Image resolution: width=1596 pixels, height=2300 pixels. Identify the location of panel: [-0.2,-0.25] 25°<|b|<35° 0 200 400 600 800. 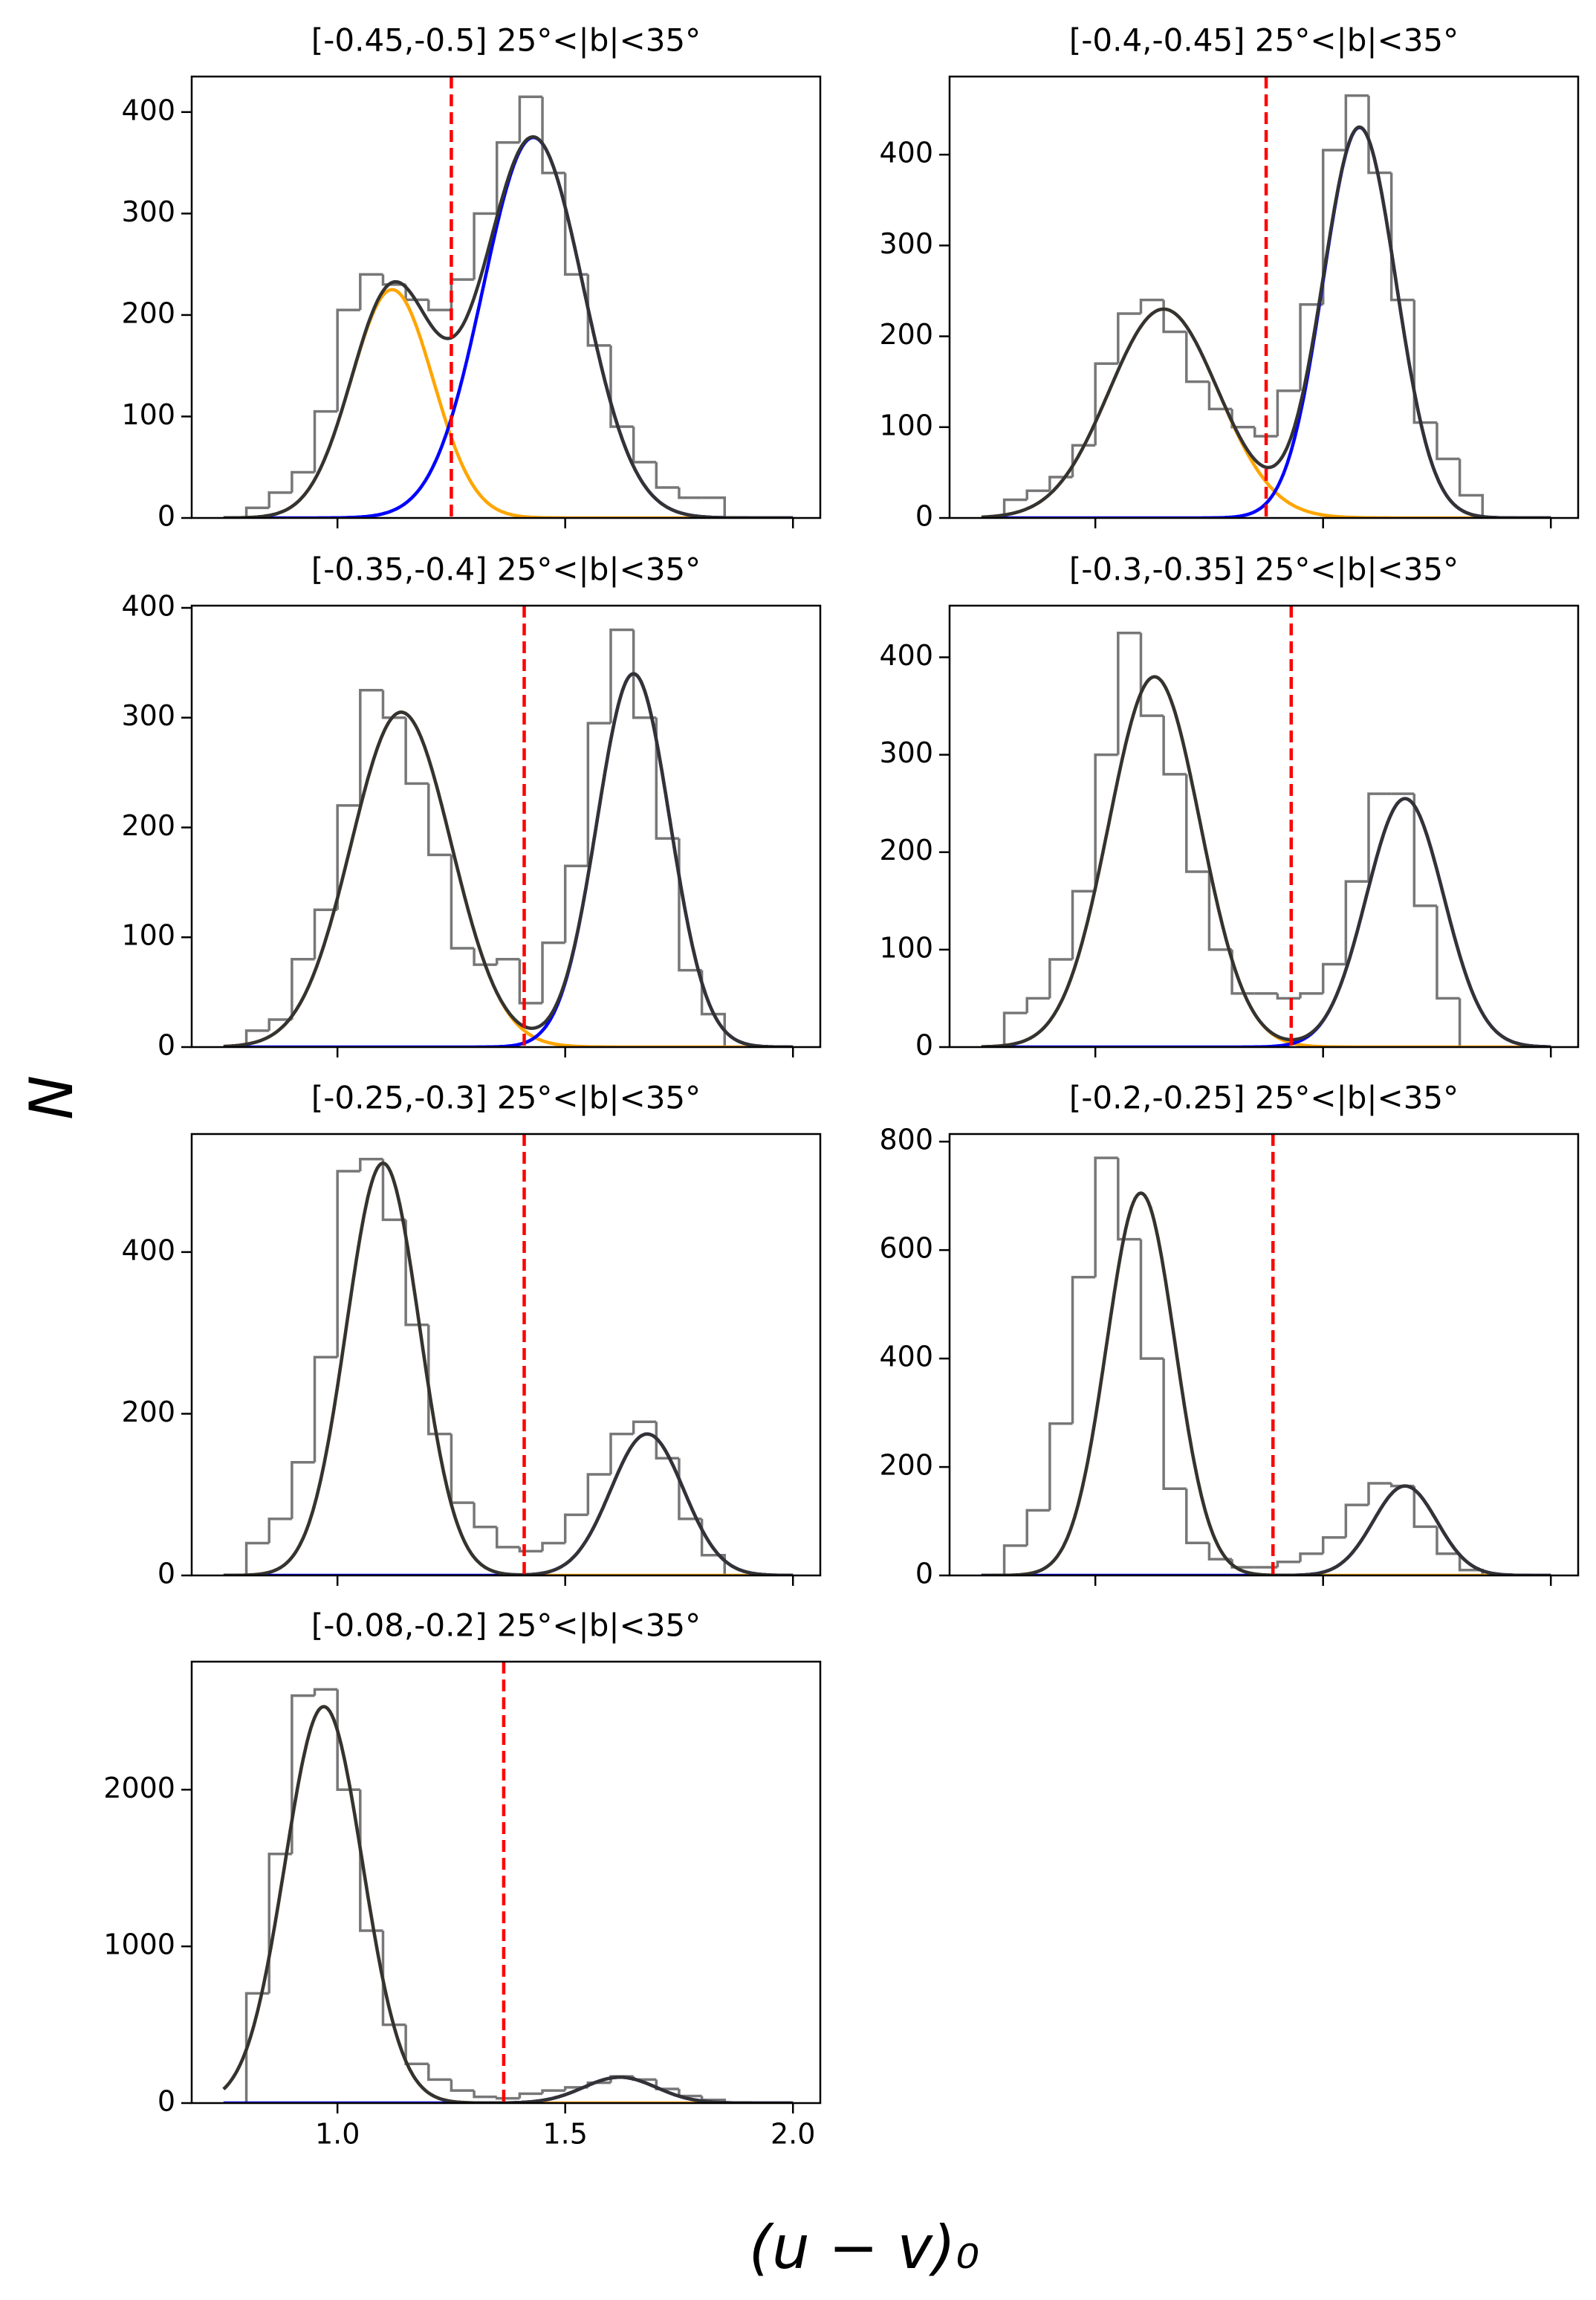
(1230, 1335).